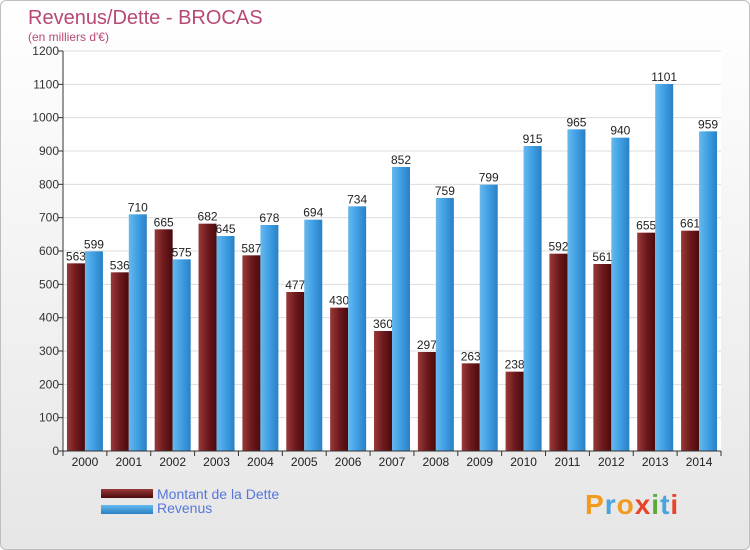  What do you see at coordinates (427, 345) in the screenshot?
I see `data-label: 297` at bounding box center [427, 345].